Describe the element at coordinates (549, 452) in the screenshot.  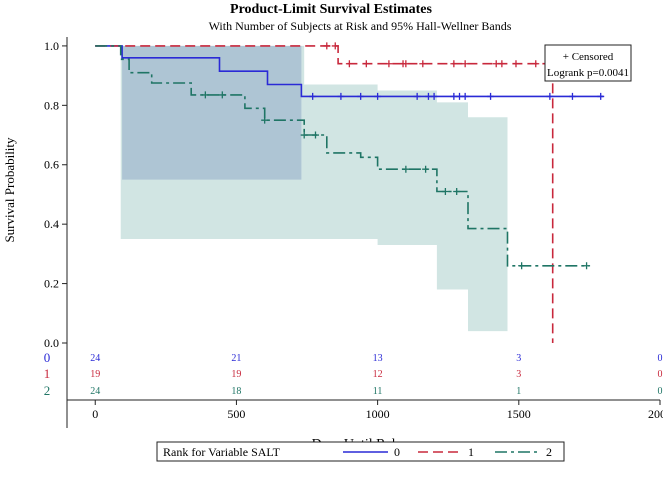
I see `legend-entry-2: 2` at that location.